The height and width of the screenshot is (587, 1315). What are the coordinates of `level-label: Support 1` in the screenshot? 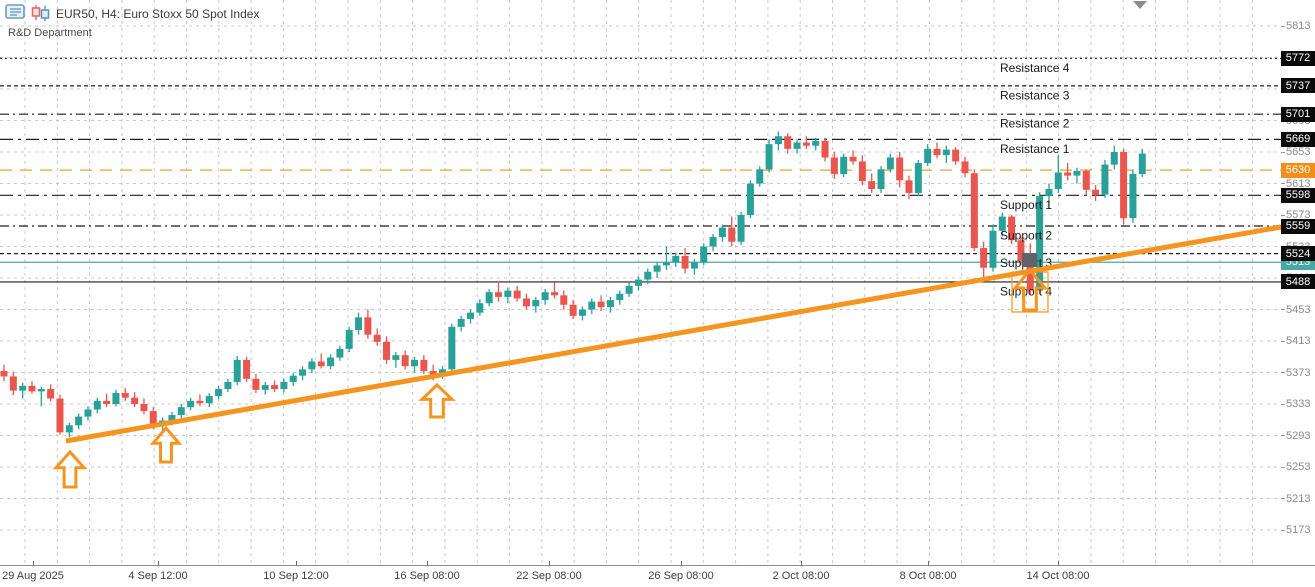 It's located at (1026, 205).